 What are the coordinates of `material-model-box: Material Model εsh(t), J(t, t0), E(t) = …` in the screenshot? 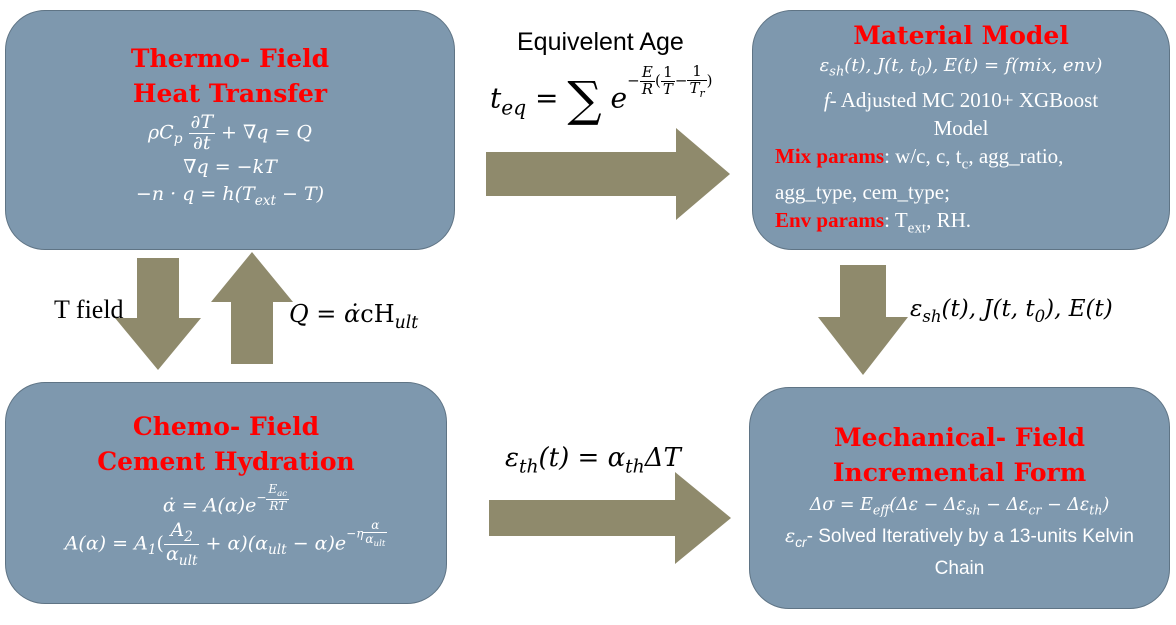 It's located at (961, 130).